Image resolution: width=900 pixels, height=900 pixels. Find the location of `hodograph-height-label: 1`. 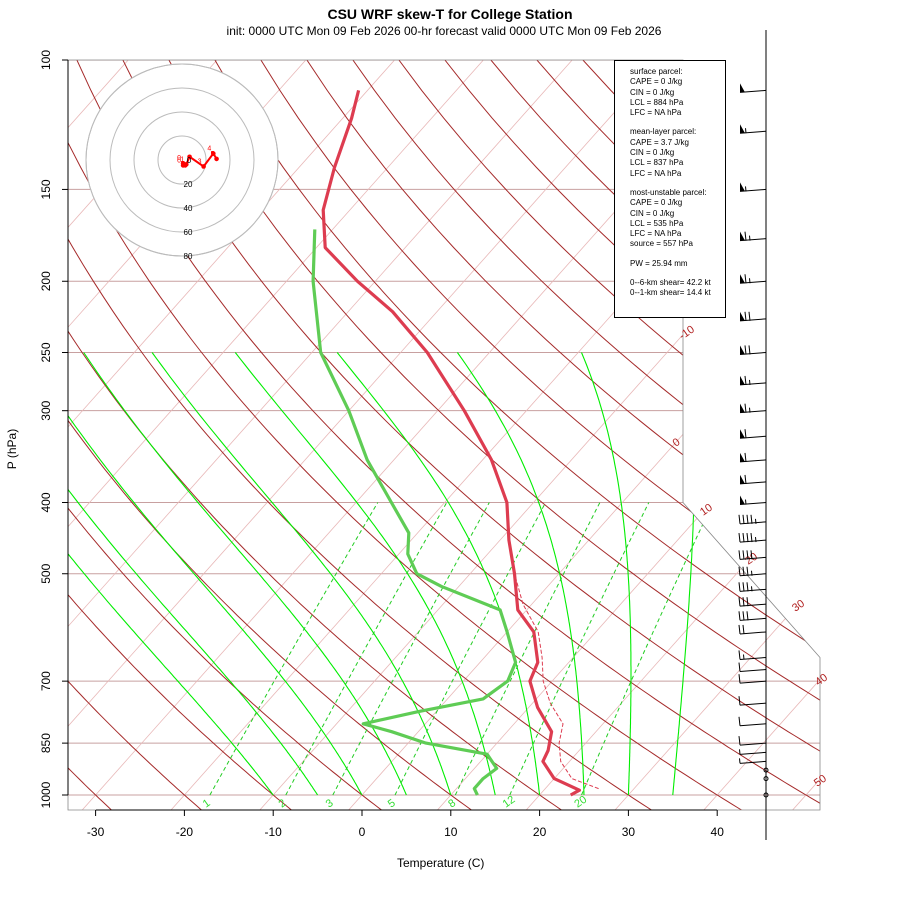

hodograph-height-label: 1 is located at coordinates (182, 159).